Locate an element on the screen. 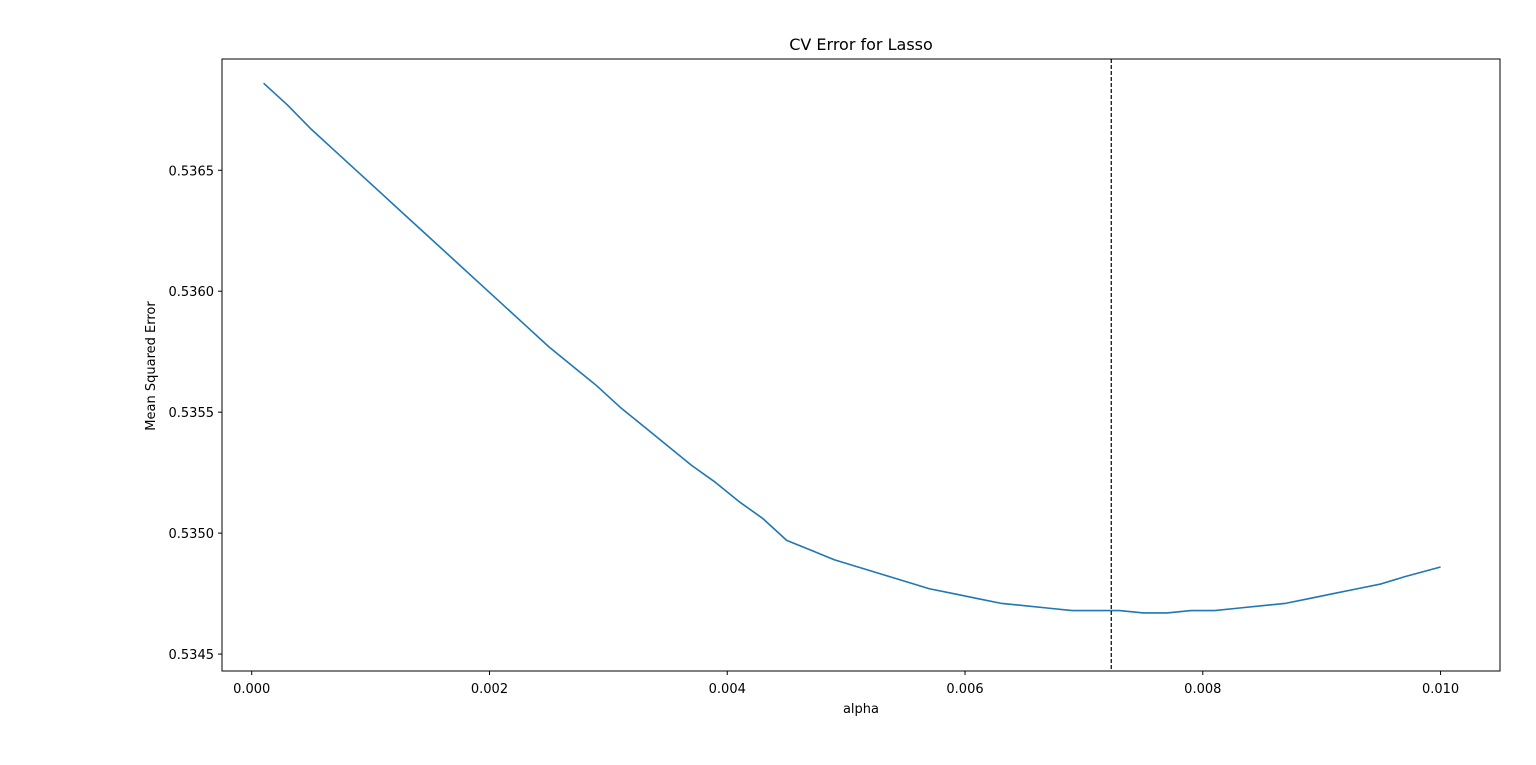 The height and width of the screenshot is (765, 1536). y-tick-label: 0.5345 is located at coordinates (192, 655).